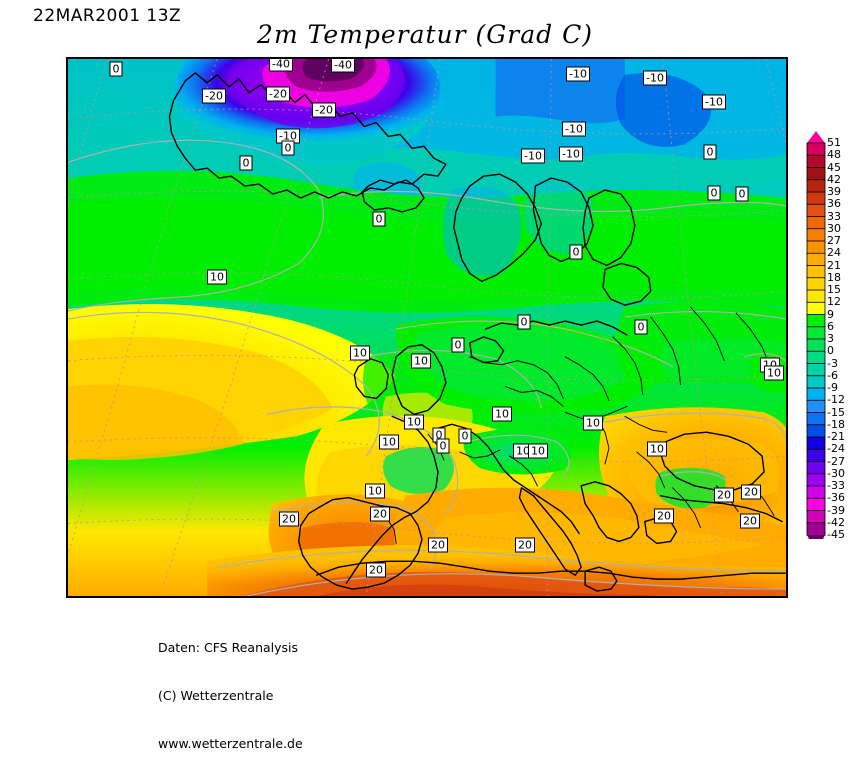 The width and height of the screenshot is (850, 784). I want to click on colorbar-tick-label: 51, so click(834, 142).